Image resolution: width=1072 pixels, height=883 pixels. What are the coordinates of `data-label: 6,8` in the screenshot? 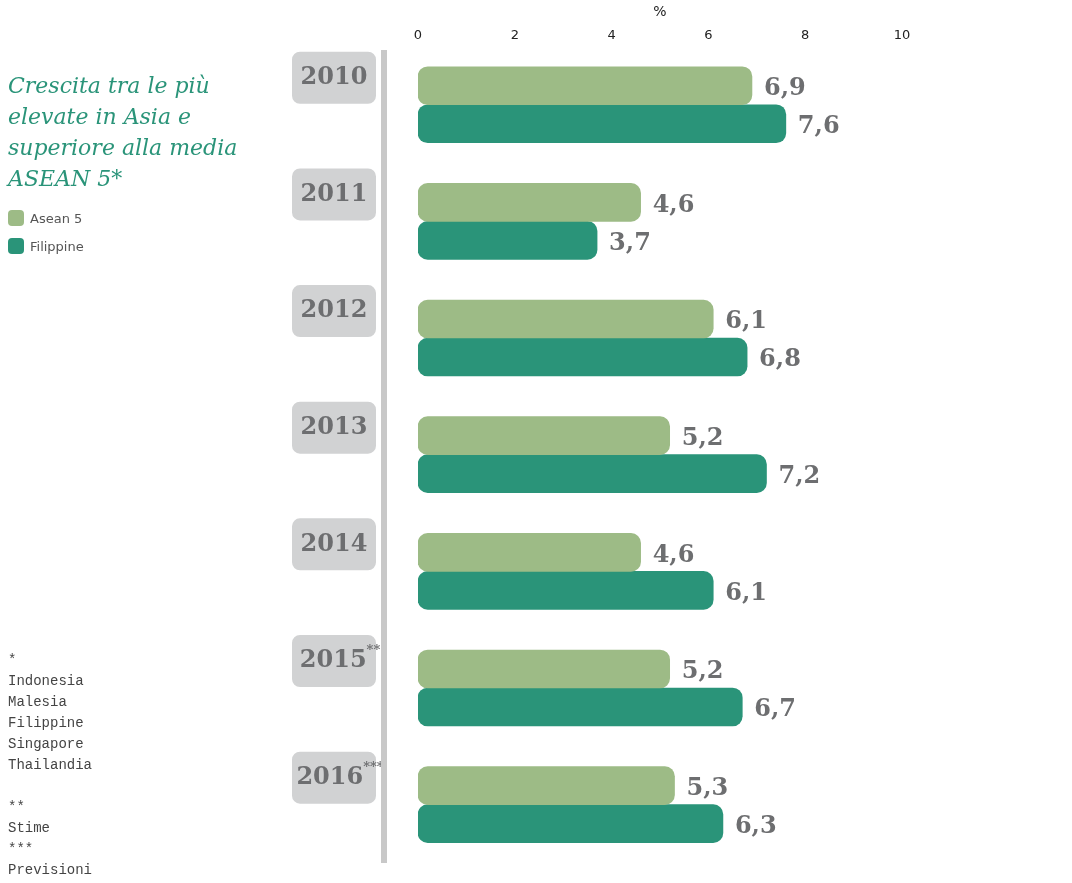 It's located at (780, 358).